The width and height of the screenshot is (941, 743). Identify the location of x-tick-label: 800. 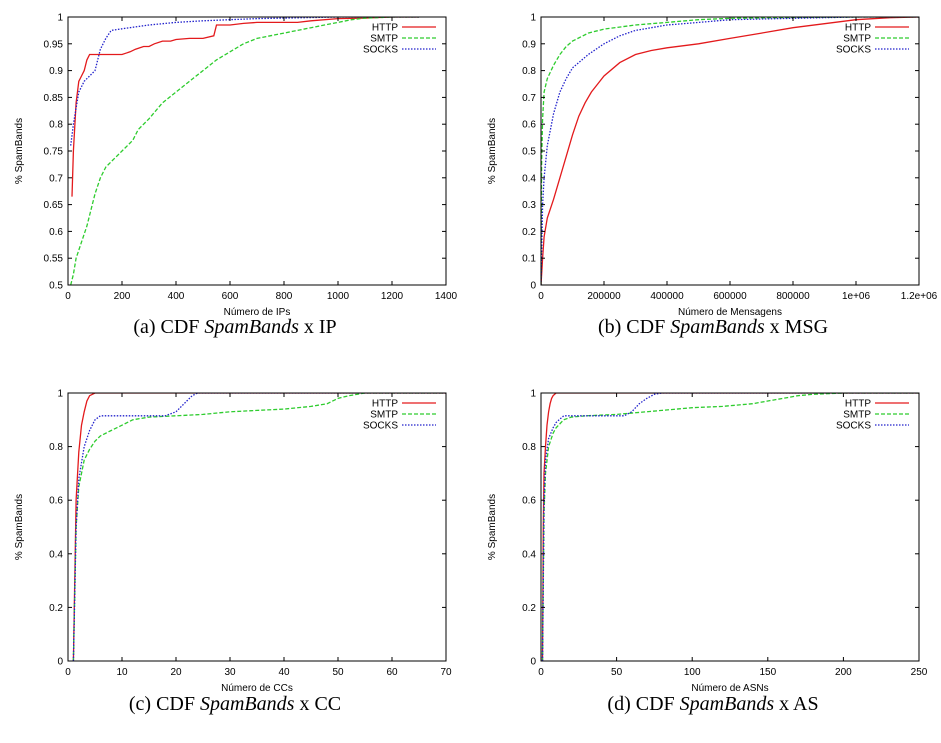
(284, 296).